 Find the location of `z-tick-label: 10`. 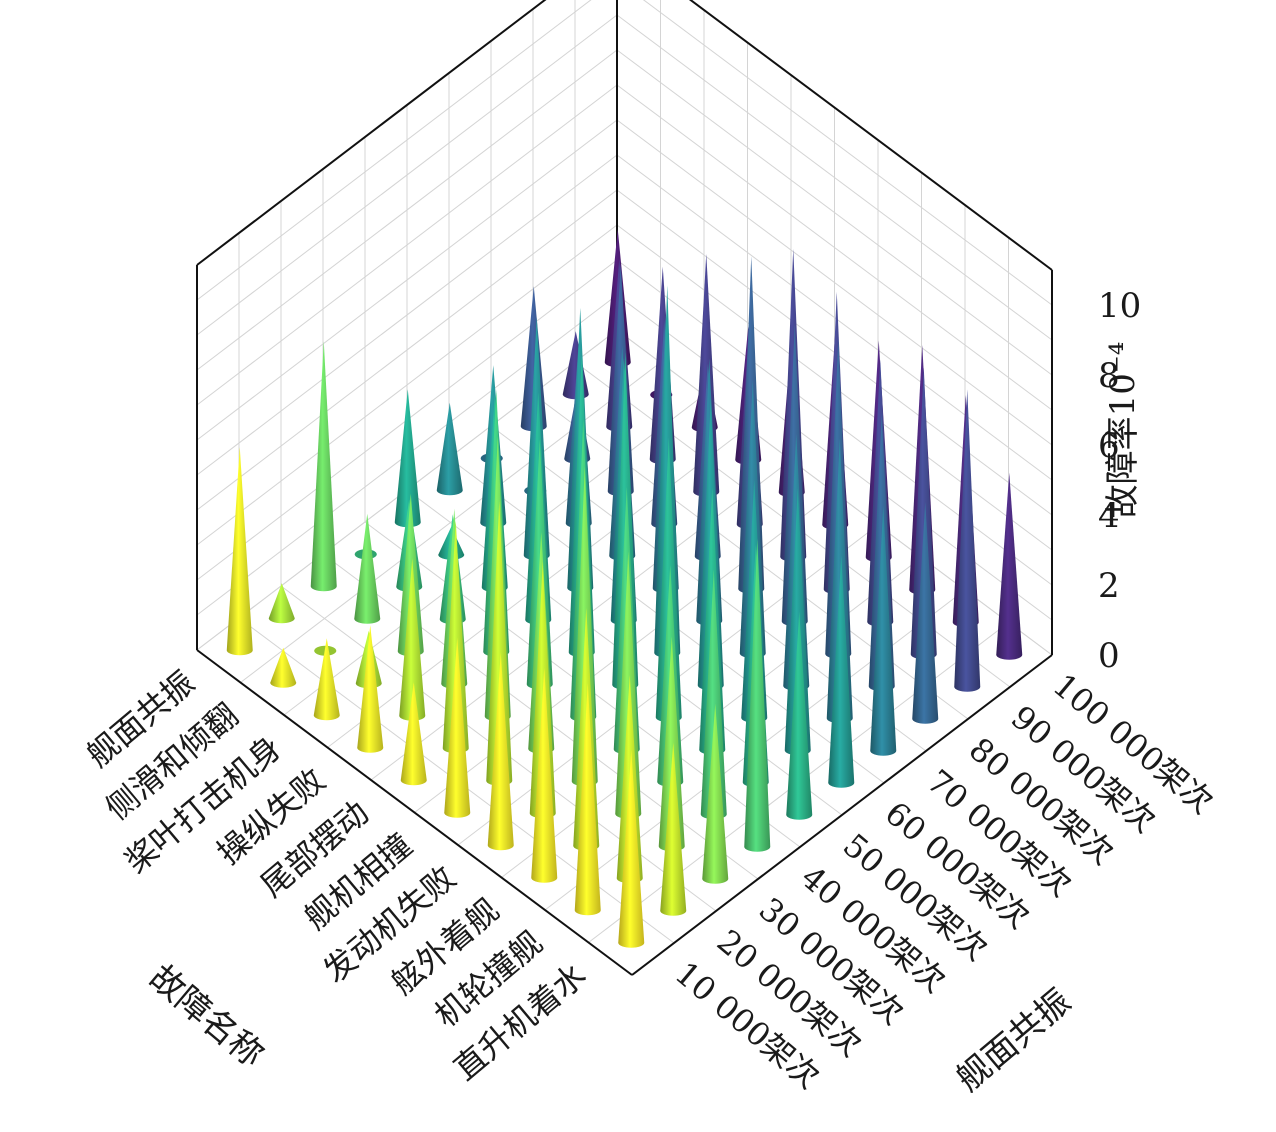

z-tick-label: 10 is located at coordinates (1119, 306).